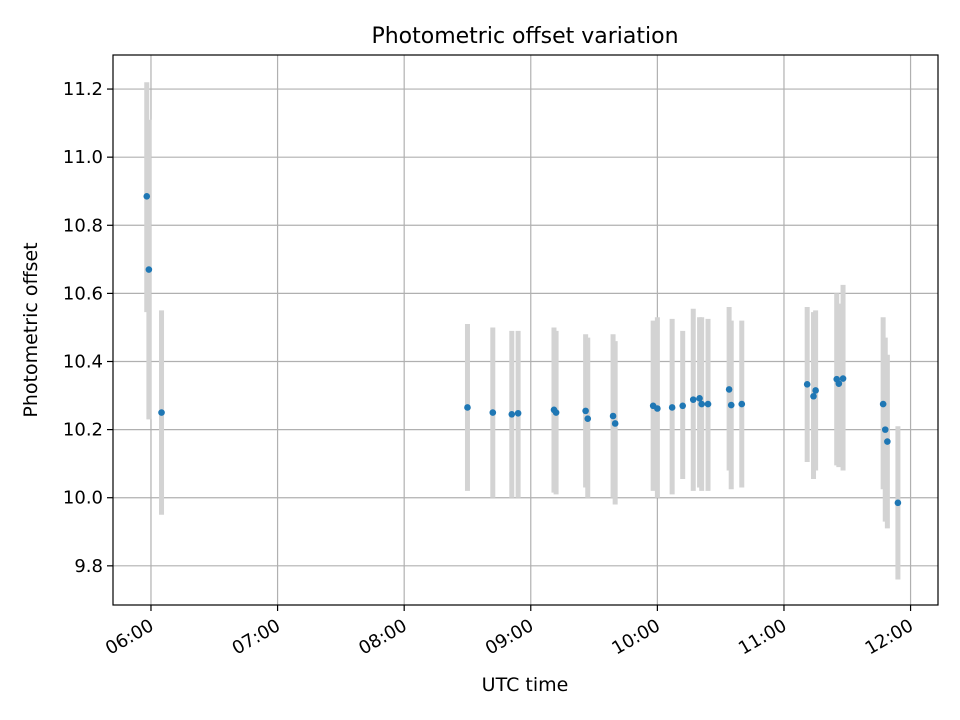 This screenshot has height=720, width=960. I want to click on x-tick-label: 08:00, so click(382, 637).